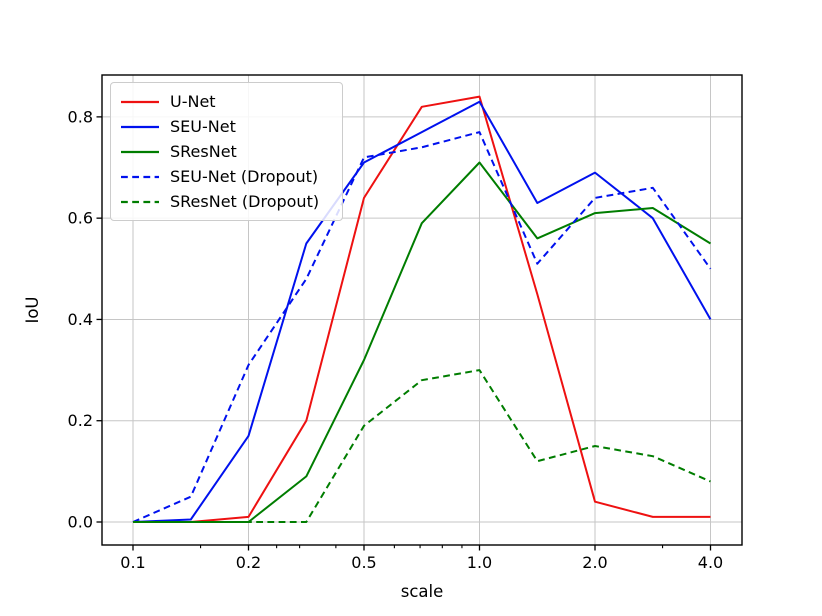 Image resolution: width=822 pixels, height=616 pixels. I want to click on y-tick-label: 0.2, so click(80, 420).